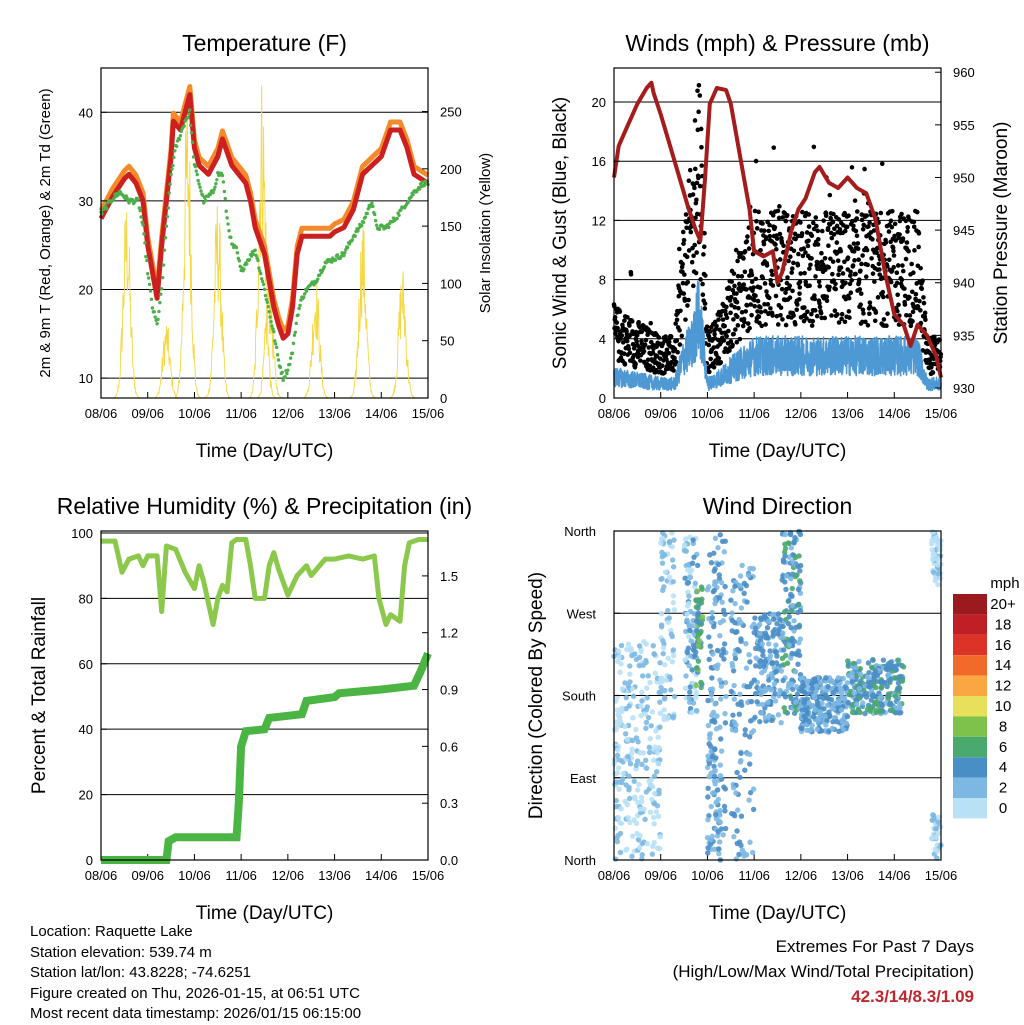 This screenshot has height=1025, width=1024. What do you see at coordinates (451, 226) in the screenshot?
I see `y2-tick-label: 150` at bounding box center [451, 226].